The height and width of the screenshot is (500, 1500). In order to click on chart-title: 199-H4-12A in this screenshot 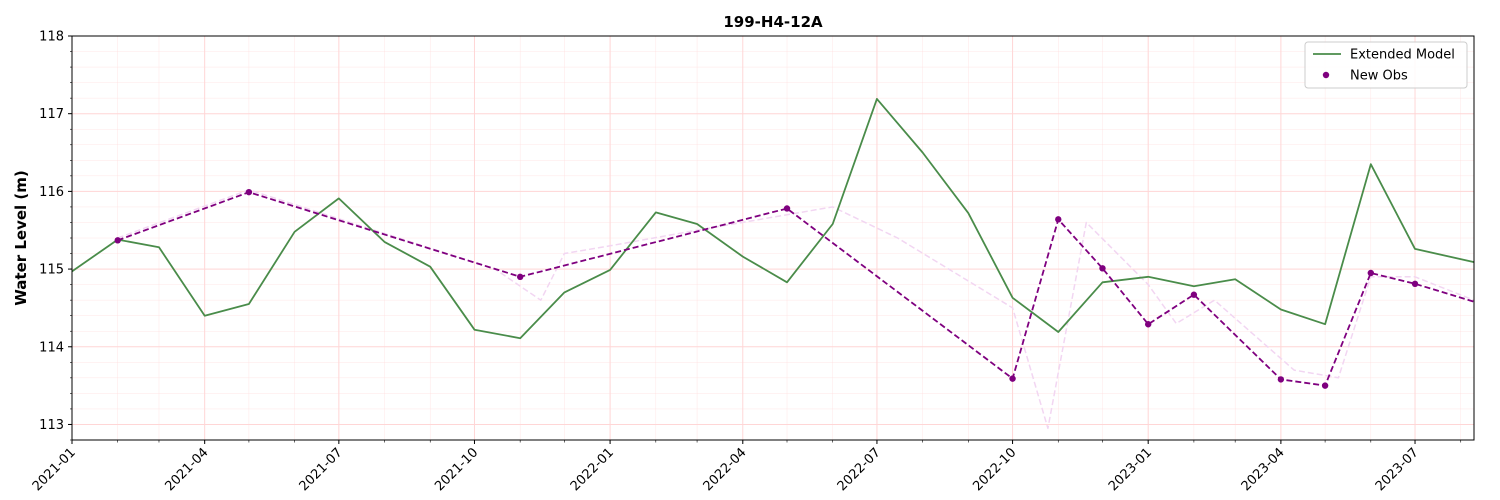, I will do `click(773, 22)`.